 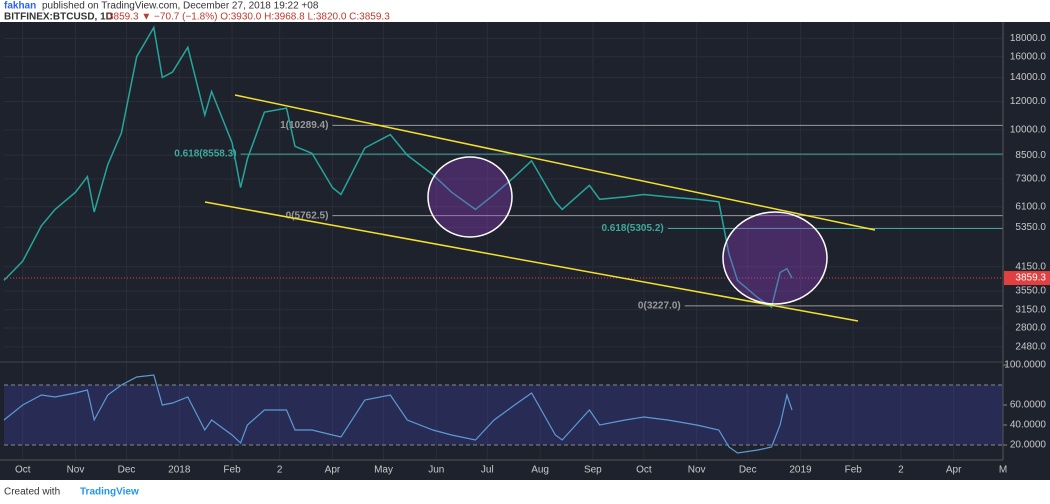 I want to click on fib-label: 0(3227.0), so click(x=659, y=306).